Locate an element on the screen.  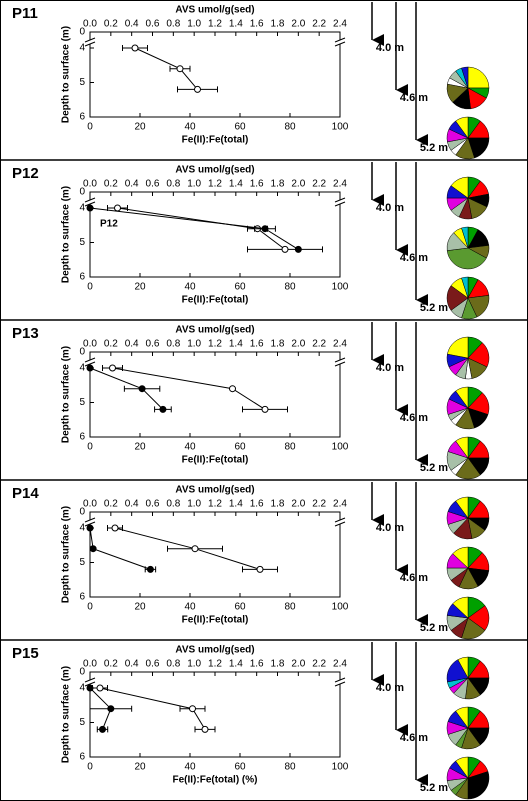
y-tick-label: 6 is located at coordinates (82, 117).